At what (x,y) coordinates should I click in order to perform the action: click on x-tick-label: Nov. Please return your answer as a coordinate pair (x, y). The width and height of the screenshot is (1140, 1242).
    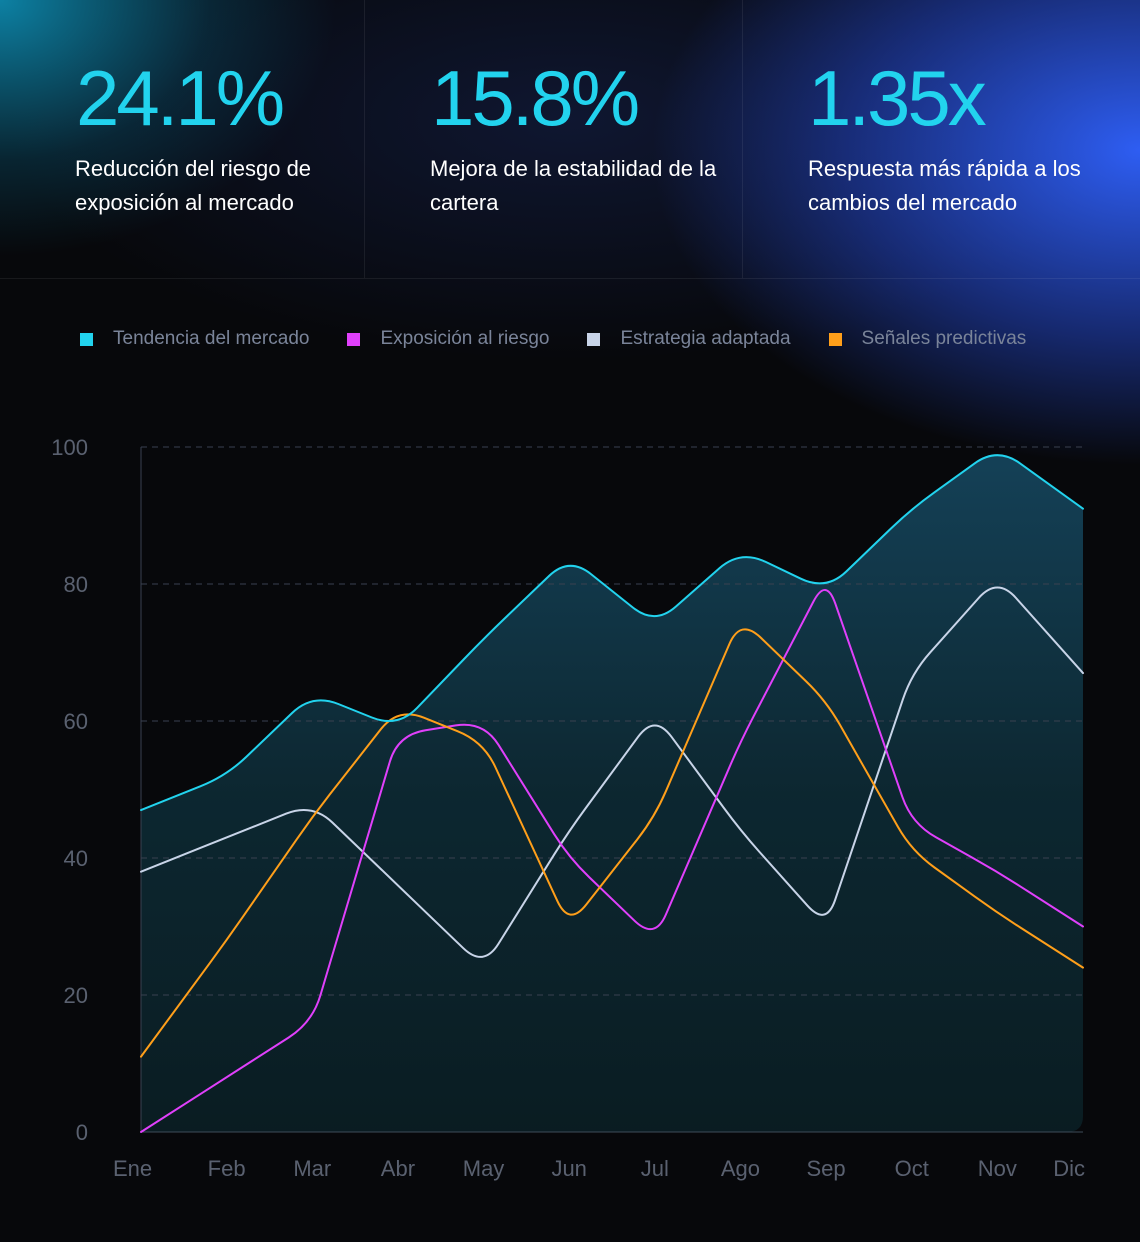
    Looking at the image, I should click on (997, 1168).